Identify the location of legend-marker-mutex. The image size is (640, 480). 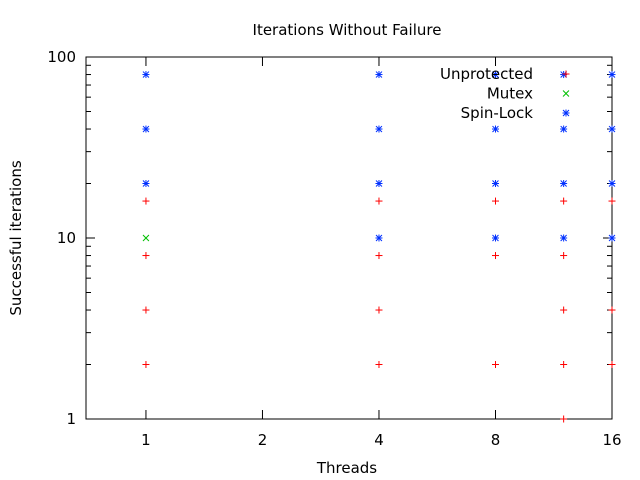
(566, 93).